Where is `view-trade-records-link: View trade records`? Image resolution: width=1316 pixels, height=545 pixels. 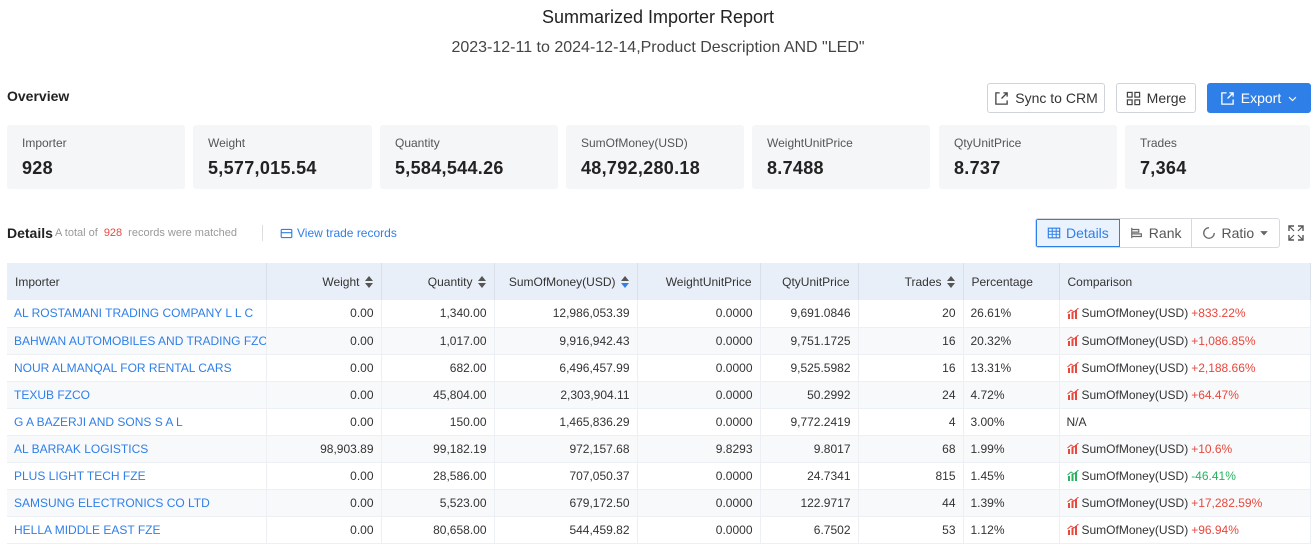 view-trade-records-link: View trade records is located at coordinates (338, 233).